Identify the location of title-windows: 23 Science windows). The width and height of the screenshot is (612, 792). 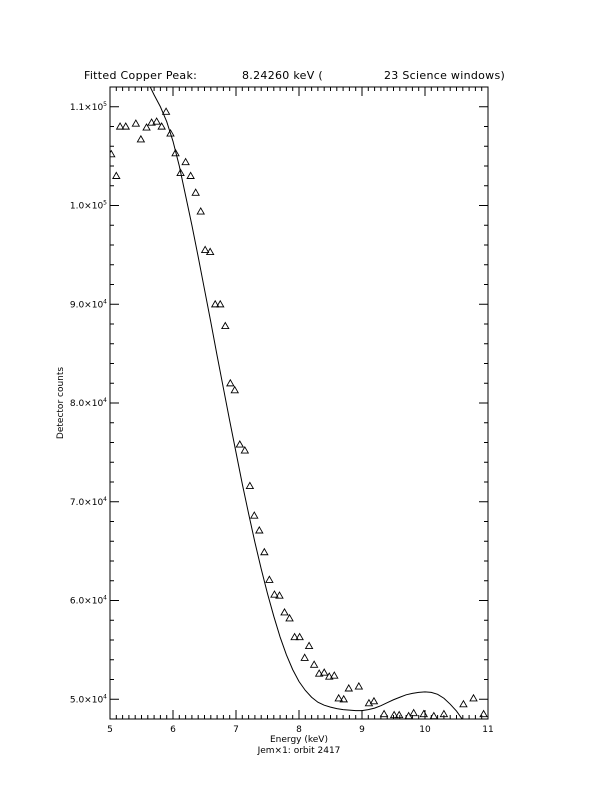
(444, 75).